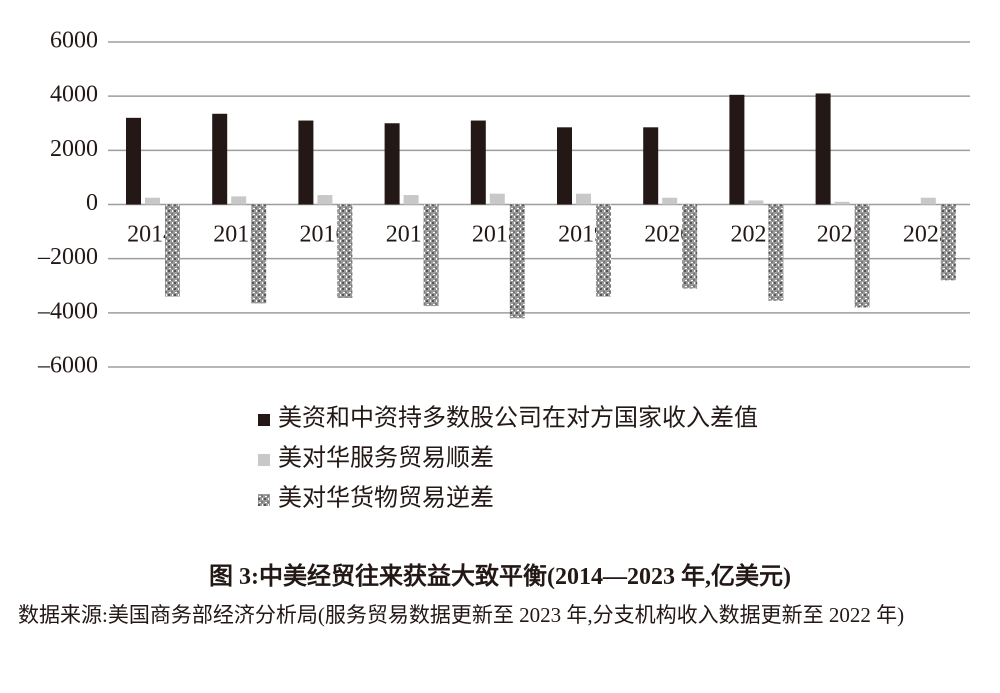 The width and height of the screenshot is (1000, 693). Describe the element at coordinates (67, 366) in the screenshot. I see `y-tick-label: –6000` at that location.